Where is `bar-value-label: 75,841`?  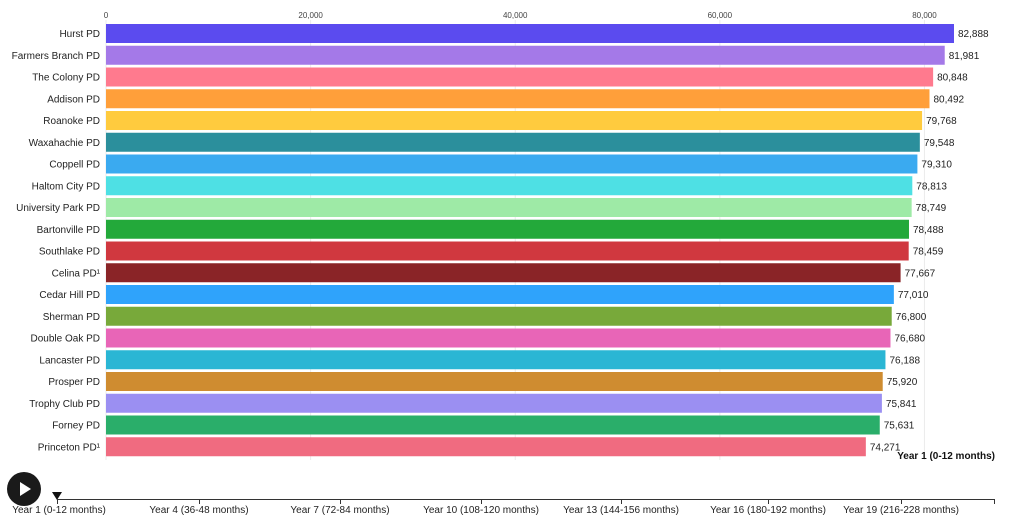 bar-value-label: 75,841 is located at coordinates (901, 404).